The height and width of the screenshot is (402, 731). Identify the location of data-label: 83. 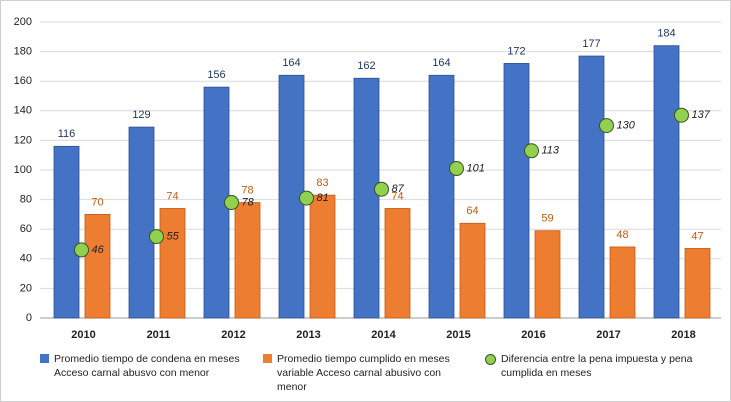
(322, 183).